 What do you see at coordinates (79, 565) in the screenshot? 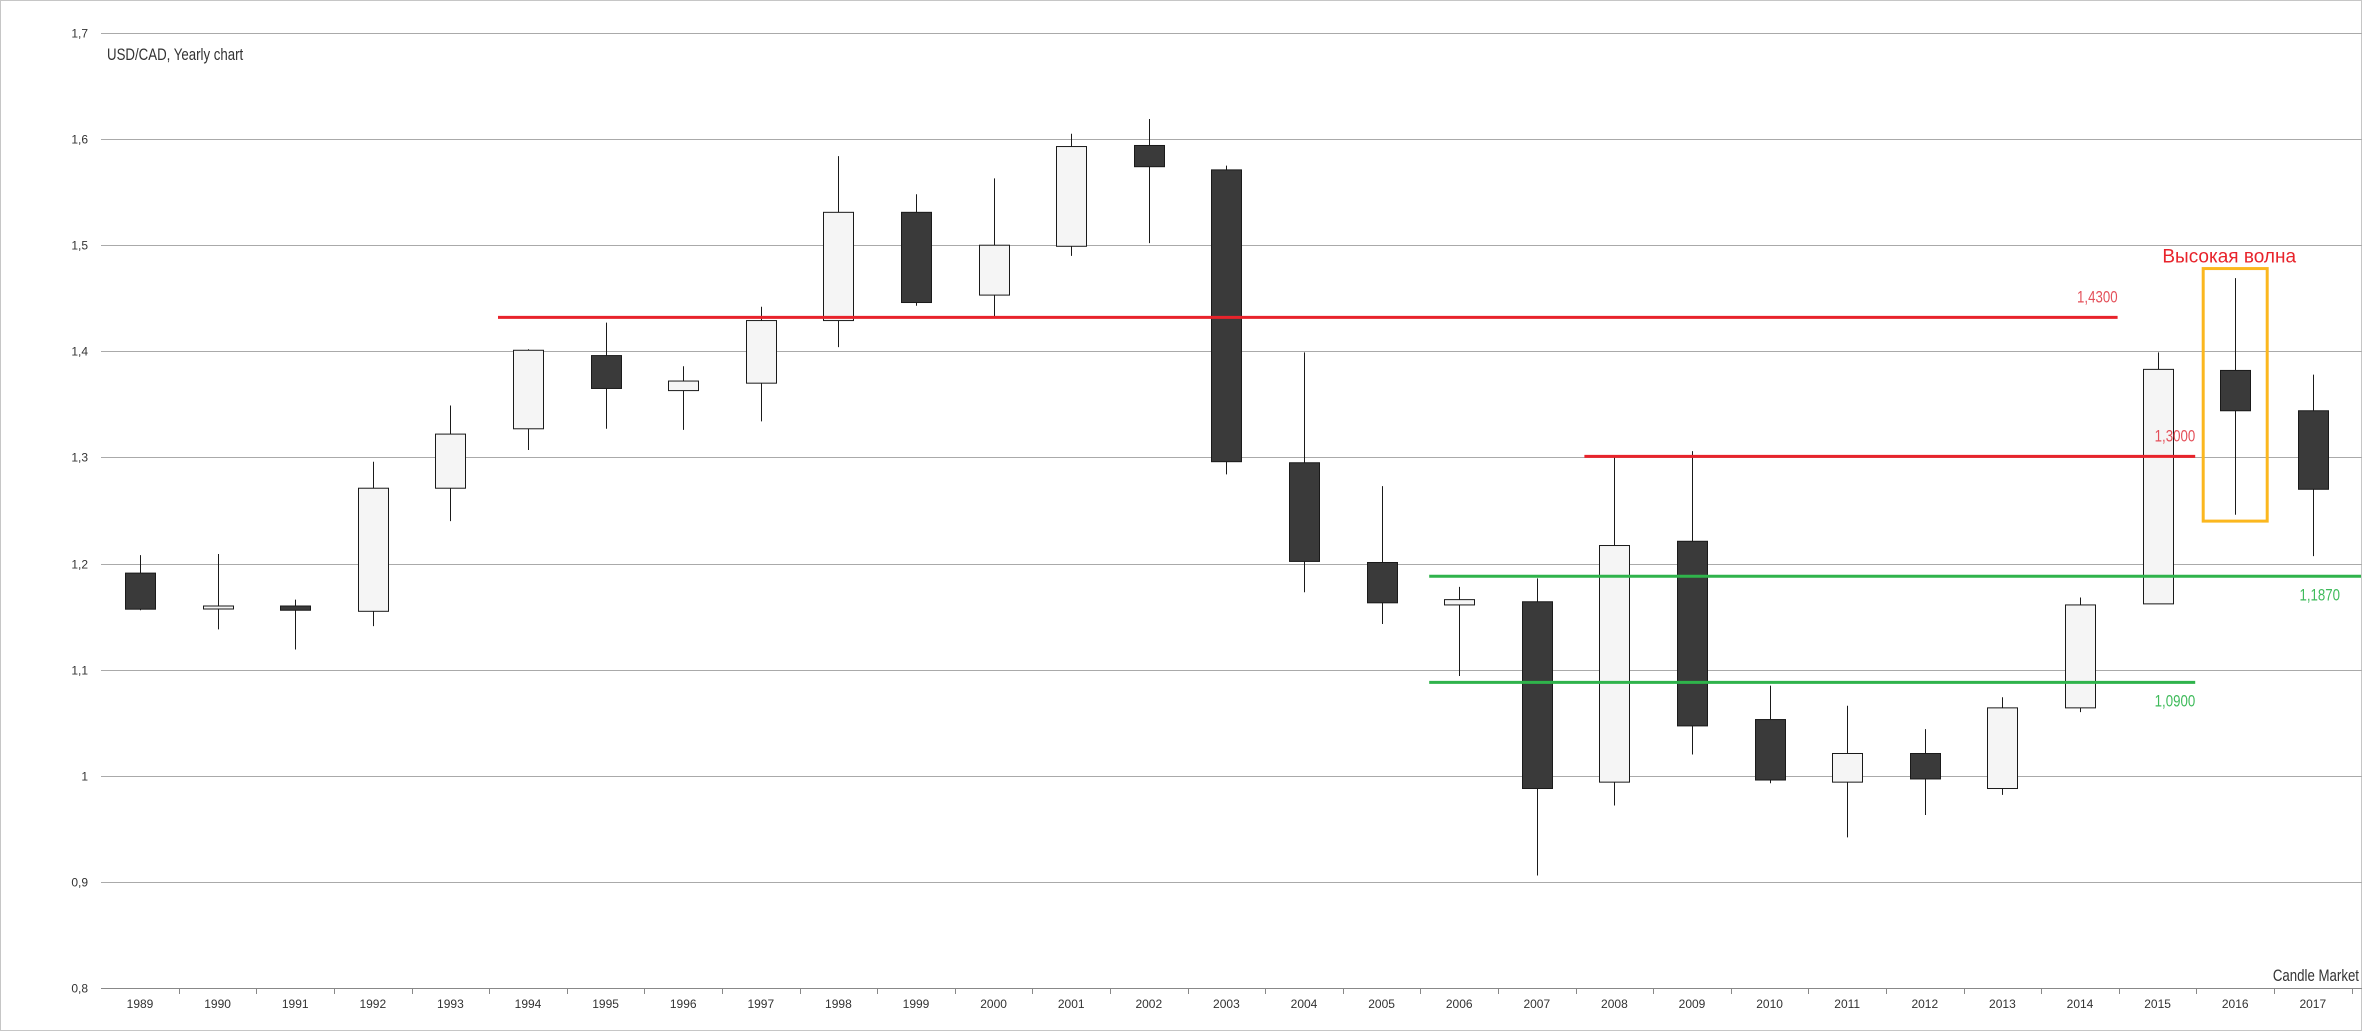
I see `y-tick-label: 1,2` at bounding box center [79, 565].